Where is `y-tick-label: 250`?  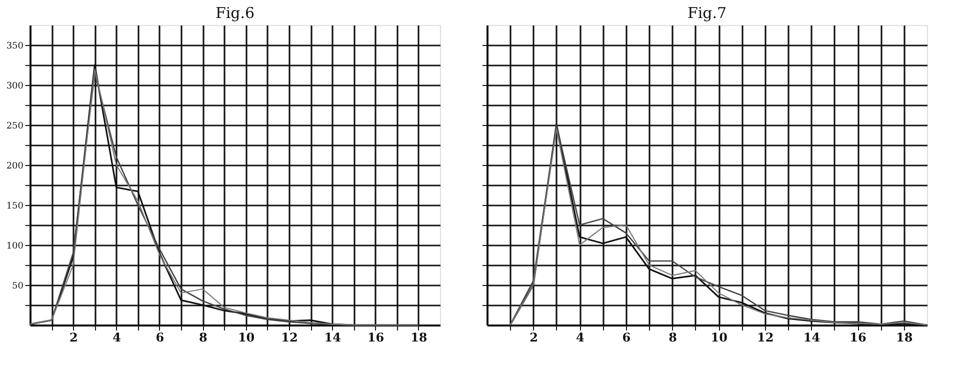 y-tick-label: 250 is located at coordinates (15, 127).